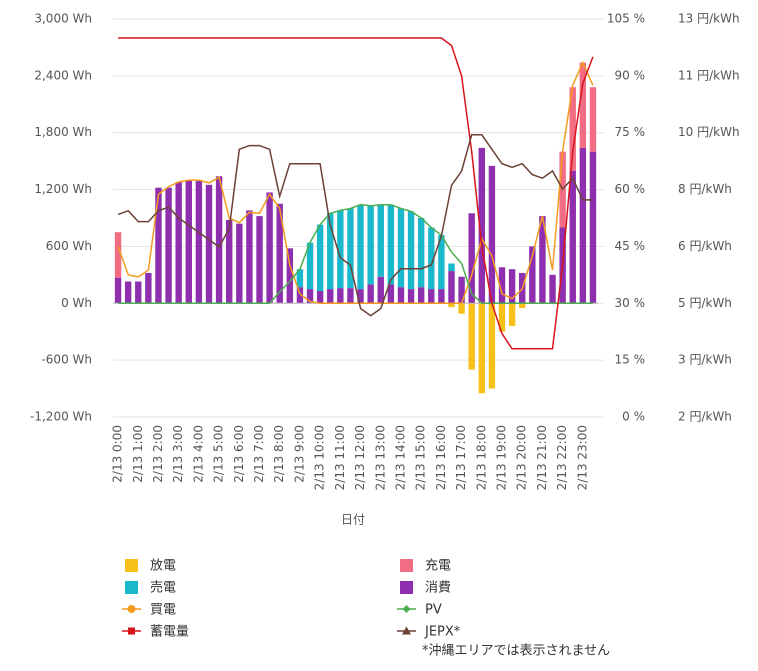 This screenshot has width=758, height=671. Describe the element at coordinates (421, 457) in the screenshot. I see `x-tick-label: 2/13 15:00` at that location.